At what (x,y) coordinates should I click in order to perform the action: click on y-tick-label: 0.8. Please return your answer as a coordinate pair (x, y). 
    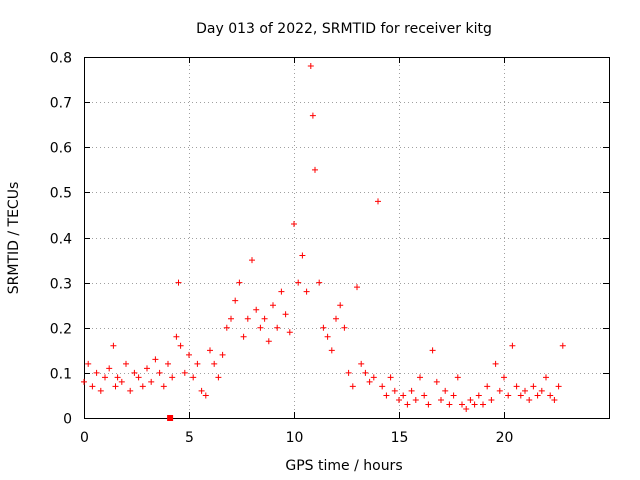
    Looking at the image, I should click on (61, 59).